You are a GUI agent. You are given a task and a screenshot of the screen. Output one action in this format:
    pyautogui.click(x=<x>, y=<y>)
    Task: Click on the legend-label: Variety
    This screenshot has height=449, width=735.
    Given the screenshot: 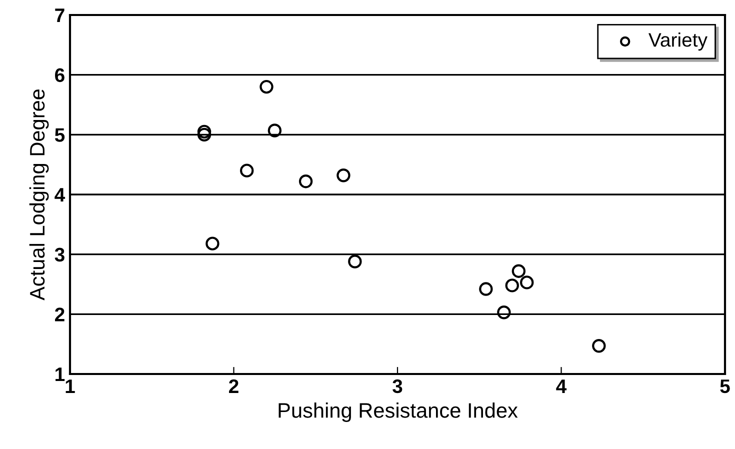 What is the action you would take?
    pyautogui.click(x=678, y=41)
    